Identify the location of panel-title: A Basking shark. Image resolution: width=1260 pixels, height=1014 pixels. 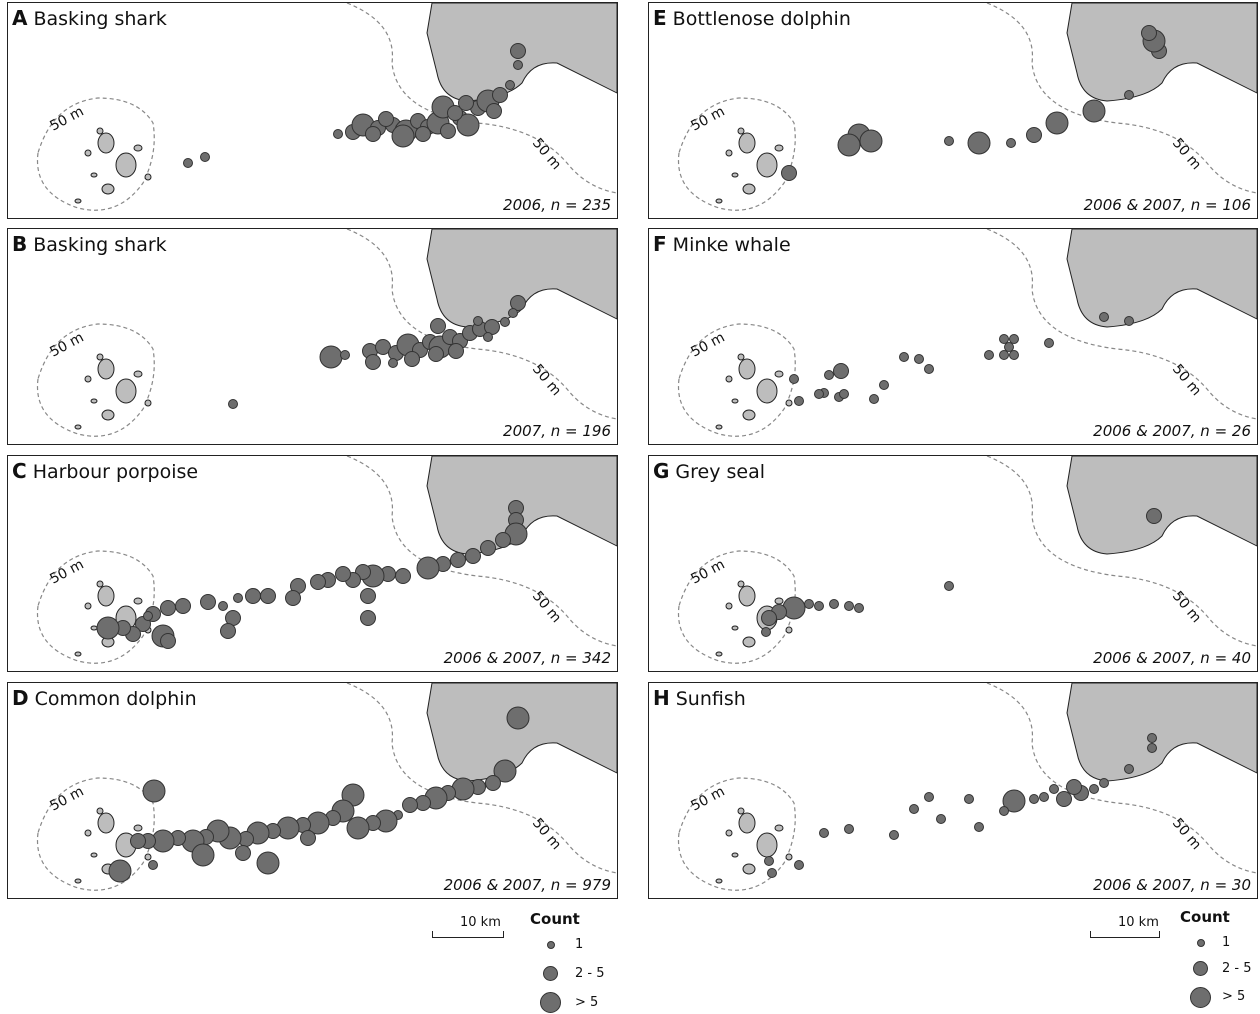
(89, 18).